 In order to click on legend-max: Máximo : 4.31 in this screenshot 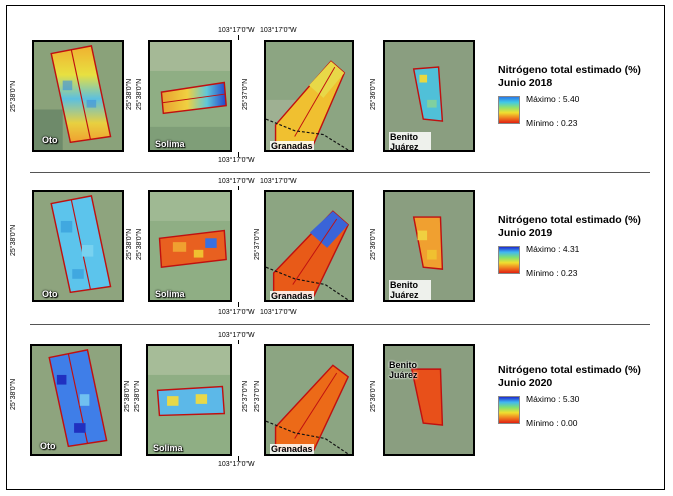, I will do `click(553, 249)`.